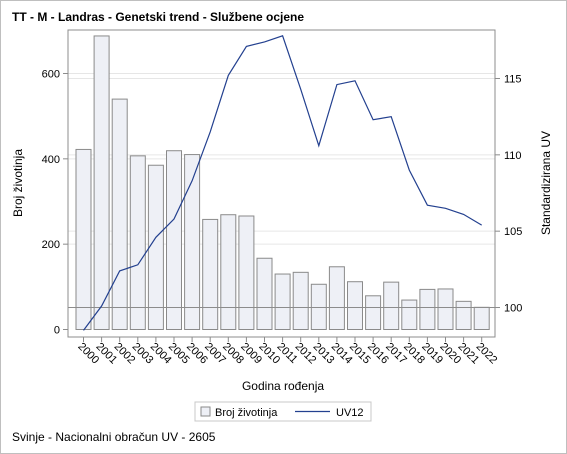 The image size is (567, 454). What do you see at coordinates (51, 75) in the screenshot?
I see `left-tick-label: 600` at bounding box center [51, 75].